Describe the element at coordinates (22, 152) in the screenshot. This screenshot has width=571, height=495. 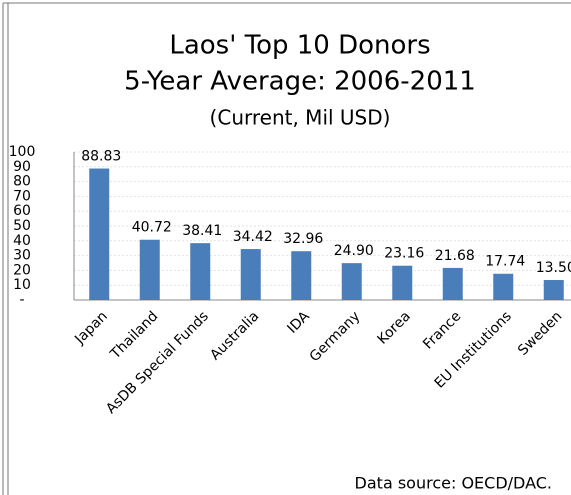
I see `y-tick-label: 100` at that location.